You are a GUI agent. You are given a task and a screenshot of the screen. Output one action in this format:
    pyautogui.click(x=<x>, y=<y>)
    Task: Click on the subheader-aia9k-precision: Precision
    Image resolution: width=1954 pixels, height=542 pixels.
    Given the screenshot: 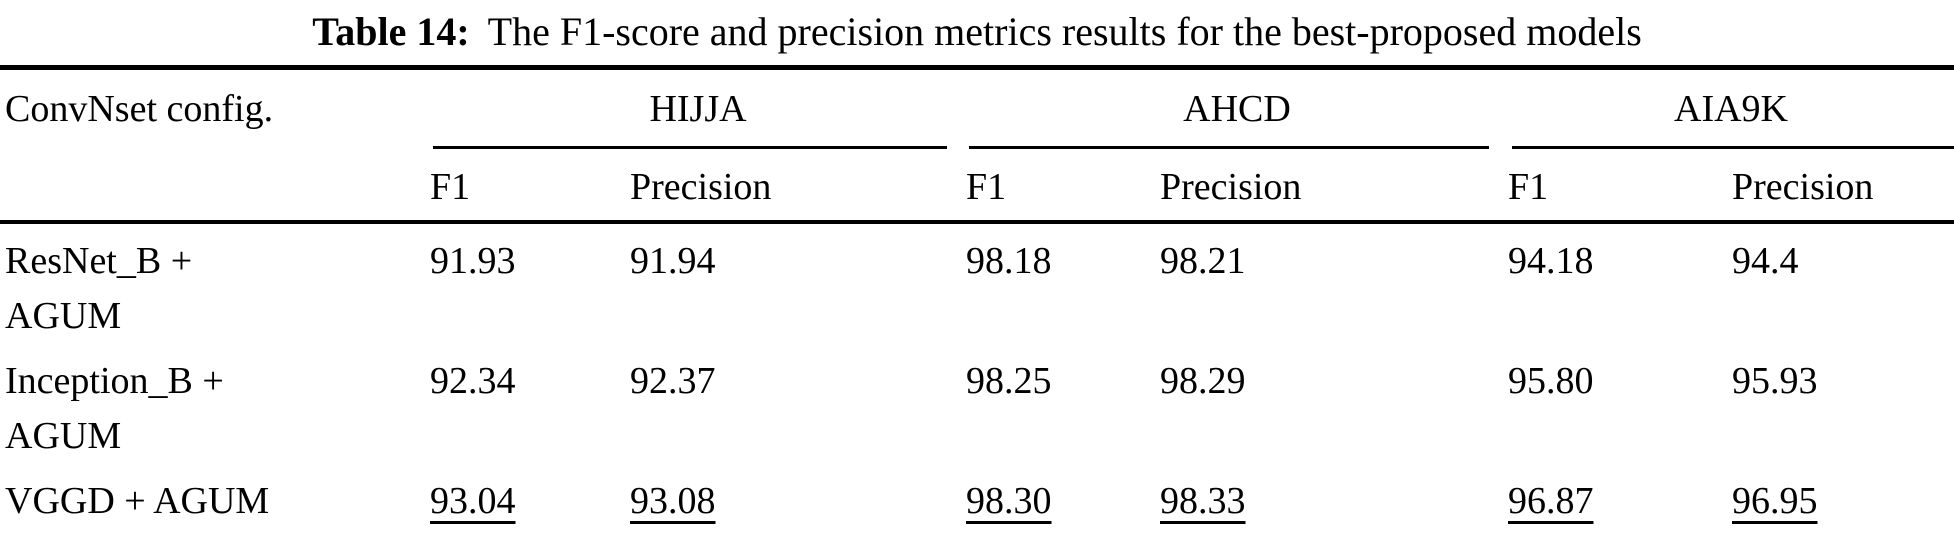 What is the action you would take?
    pyautogui.click(x=1843, y=186)
    